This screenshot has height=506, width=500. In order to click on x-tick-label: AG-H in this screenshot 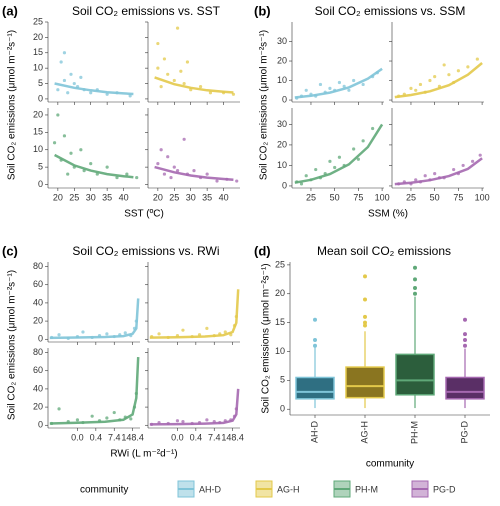, I will do `click(364, 432)`.